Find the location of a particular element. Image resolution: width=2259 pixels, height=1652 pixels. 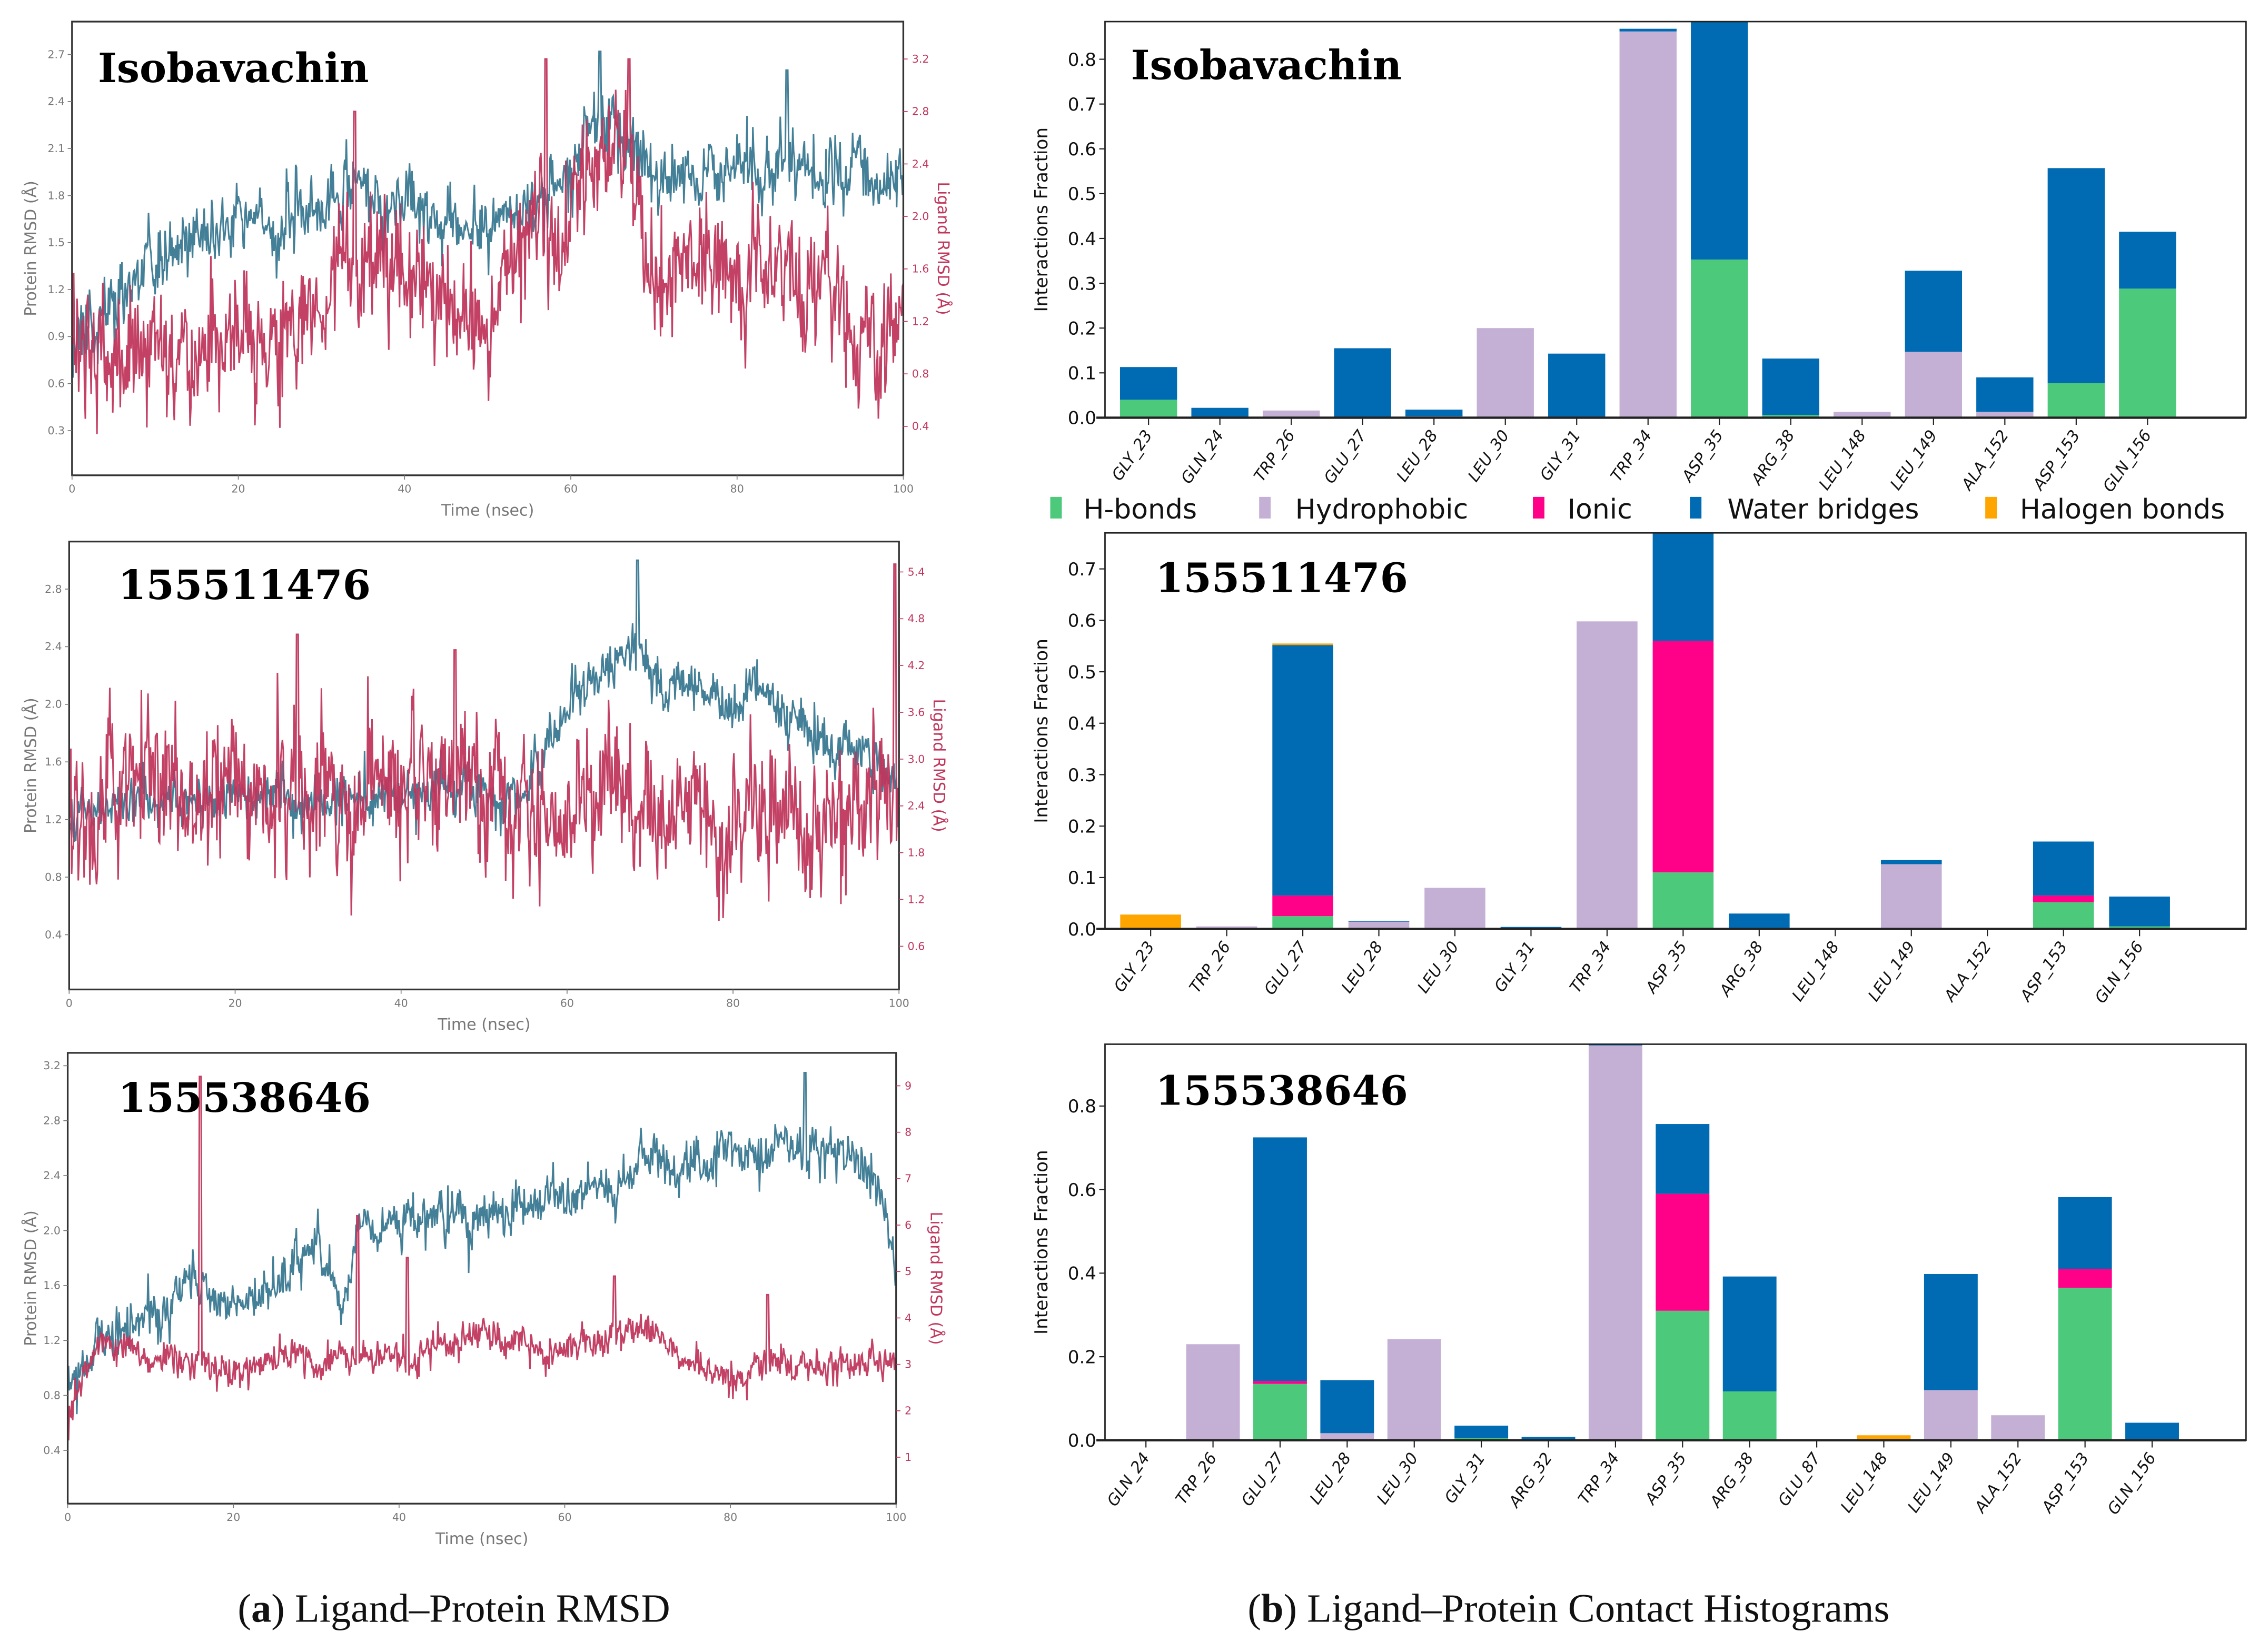

legend-item-hal: Halogen bonds is located at coordinates (2105, 509).